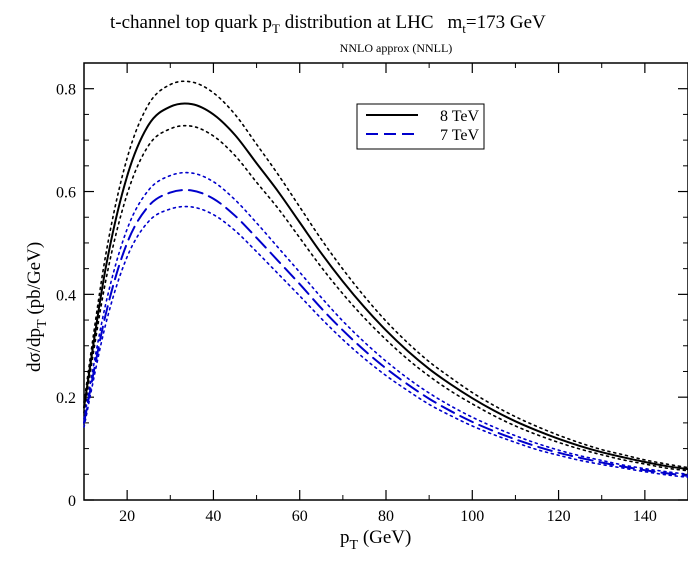 The width and height of the screenshot is (688, 561). Describe the element at coordinates (213, 516) in the screenshot. I see `x-tick-label: 40` at that location.